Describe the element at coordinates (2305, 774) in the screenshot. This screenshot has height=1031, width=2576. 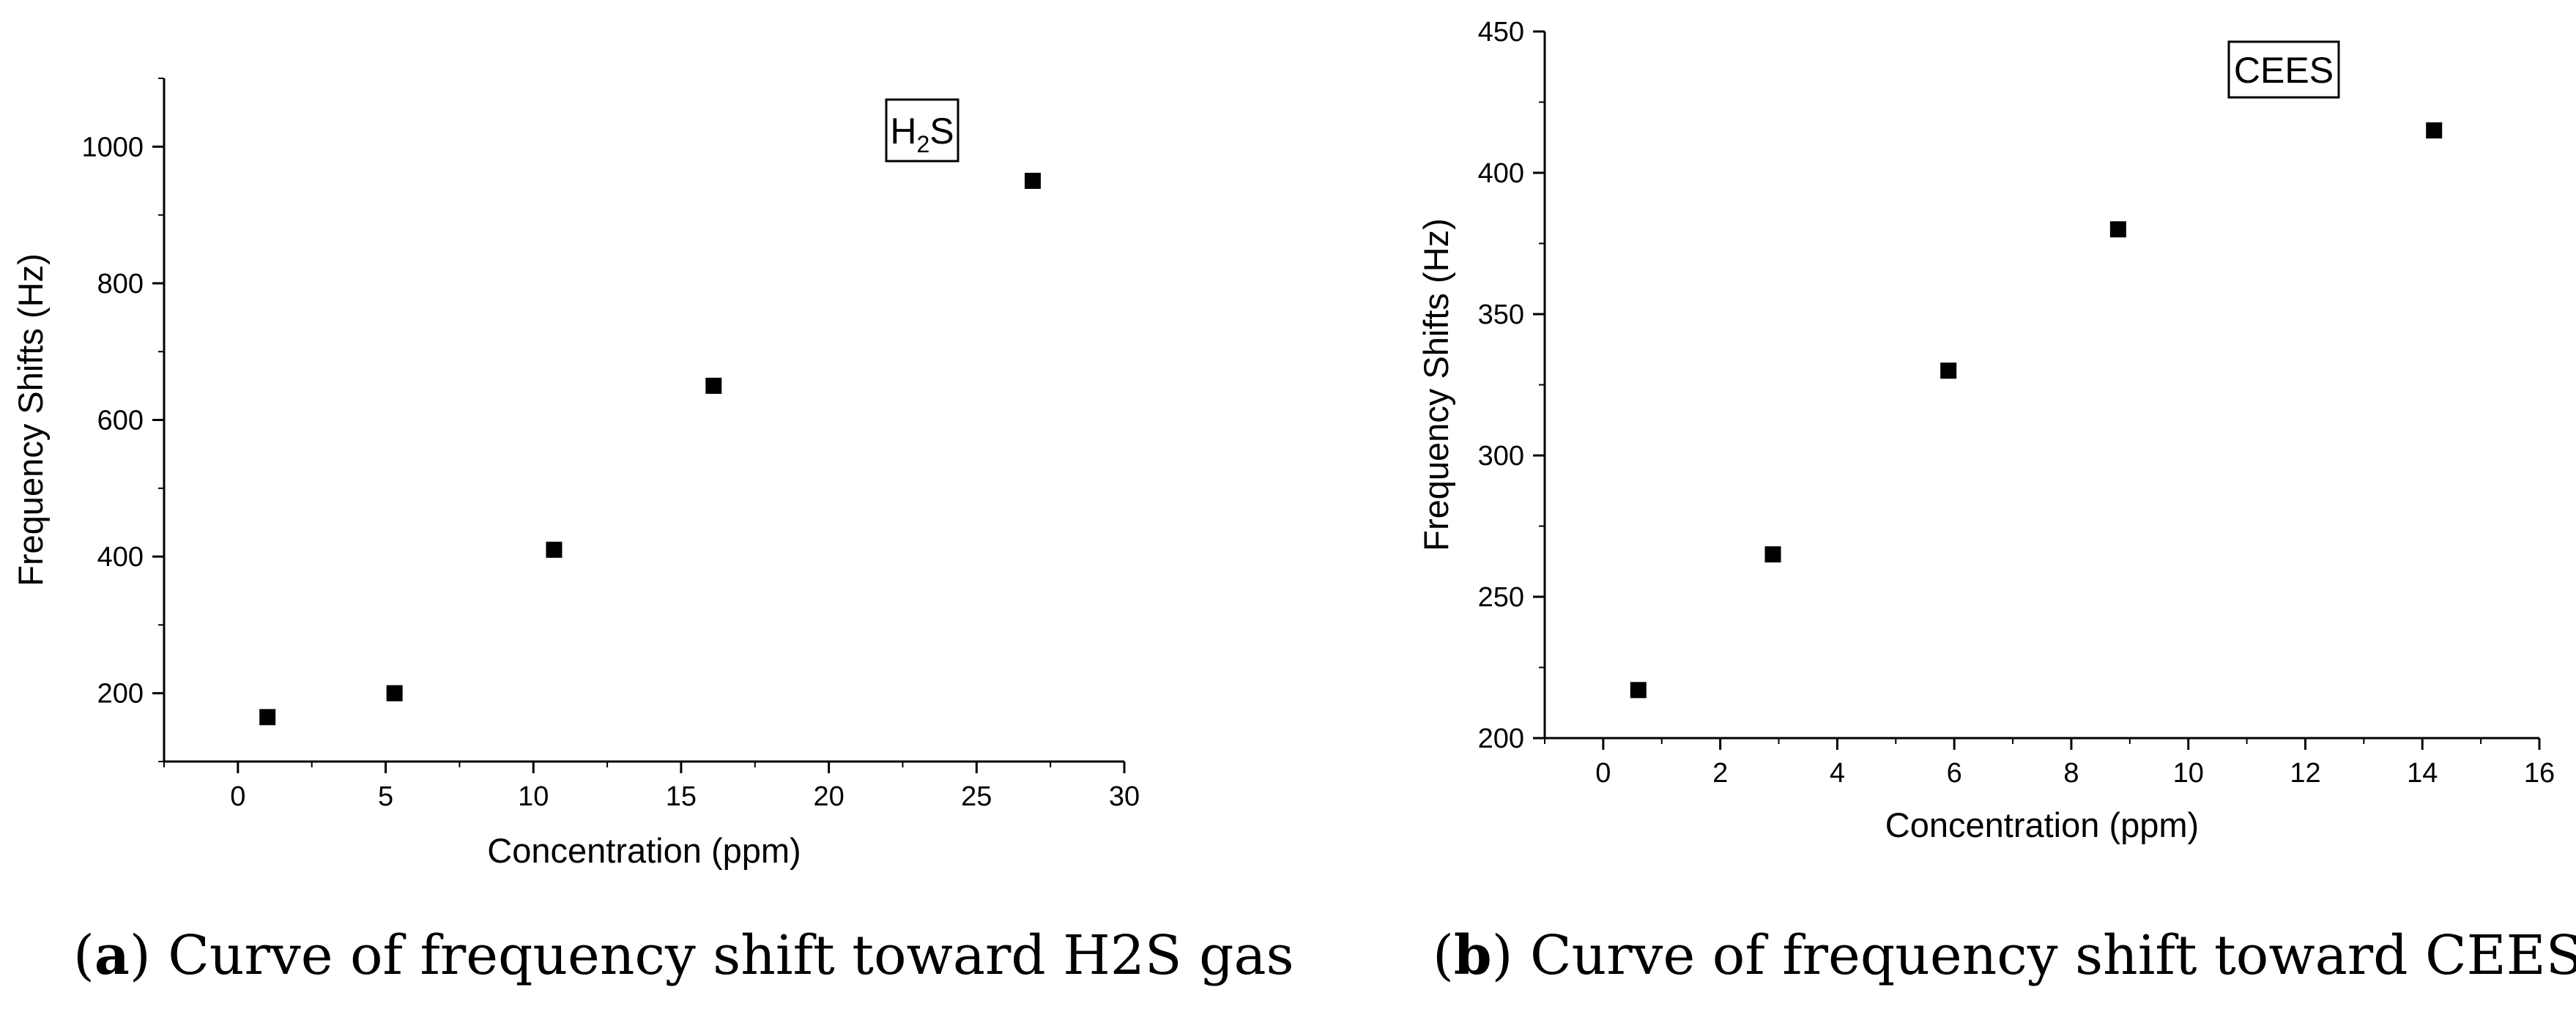
I see `x-tick-label: 12` at that location.